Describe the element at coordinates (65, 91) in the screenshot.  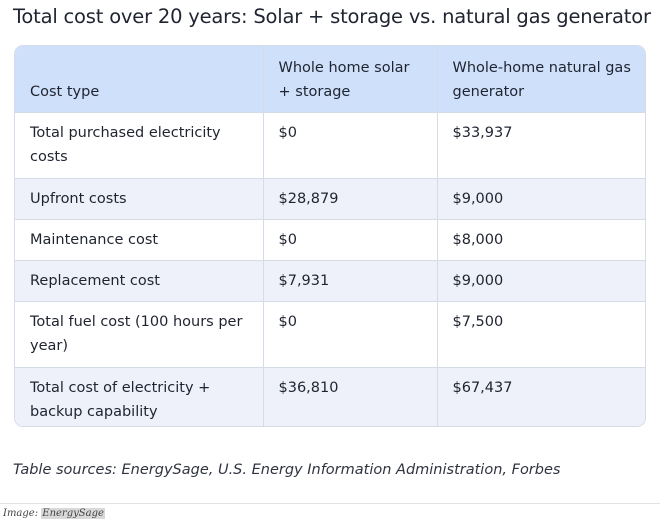
I see `header-cost-type: Cost type` at that location.